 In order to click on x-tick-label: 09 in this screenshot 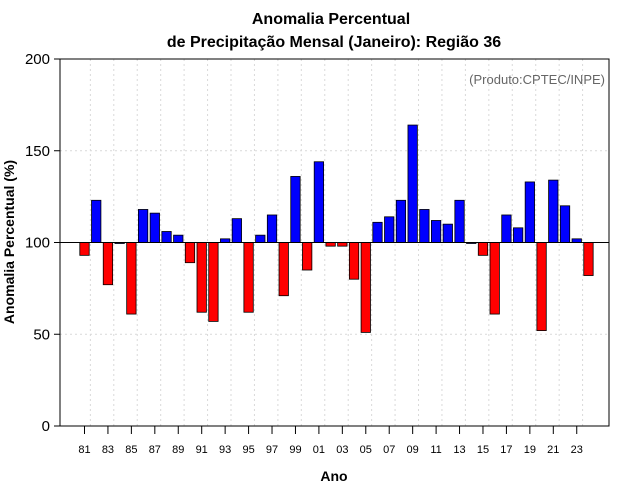, I will do `click(413, 450)`.